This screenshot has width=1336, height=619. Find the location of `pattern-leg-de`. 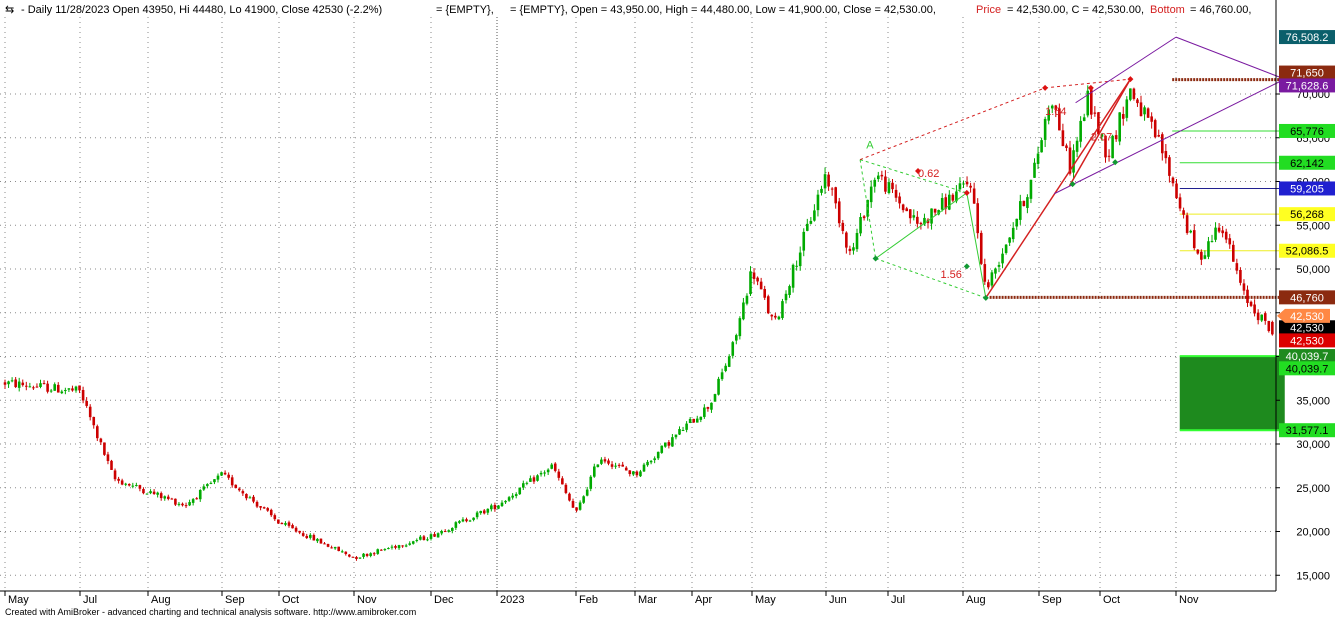

pattern-leg-de is located at coordinates (976, 245).